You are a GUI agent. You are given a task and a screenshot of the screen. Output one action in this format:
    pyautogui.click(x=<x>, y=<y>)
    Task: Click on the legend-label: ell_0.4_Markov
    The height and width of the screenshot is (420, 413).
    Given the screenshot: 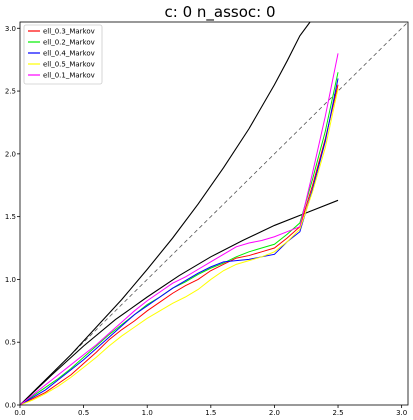 What is the action you would take?
    pyautogui.click(x=69, y=54)
    